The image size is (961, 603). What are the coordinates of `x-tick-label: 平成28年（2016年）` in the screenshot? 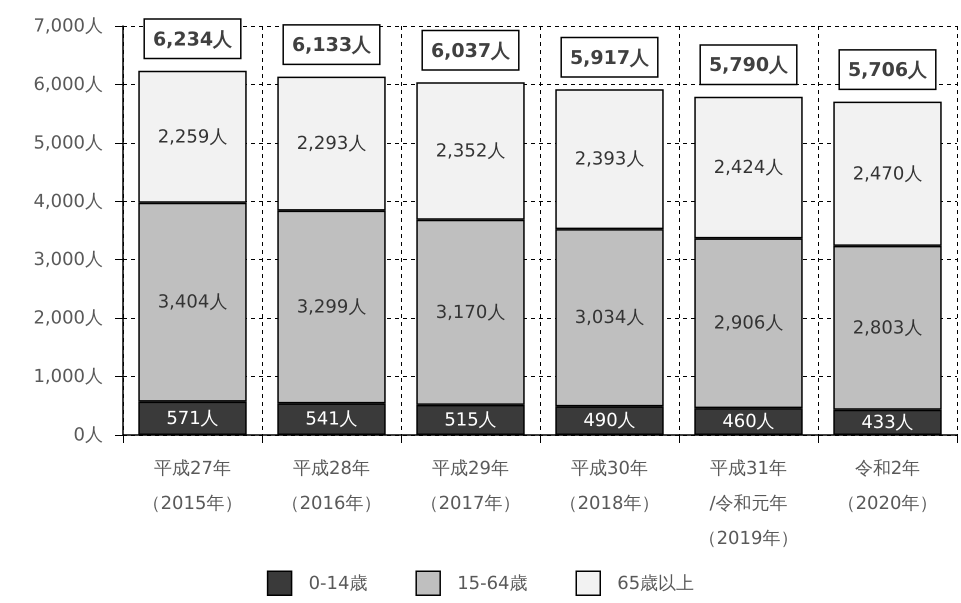 It's located at (332, 486).